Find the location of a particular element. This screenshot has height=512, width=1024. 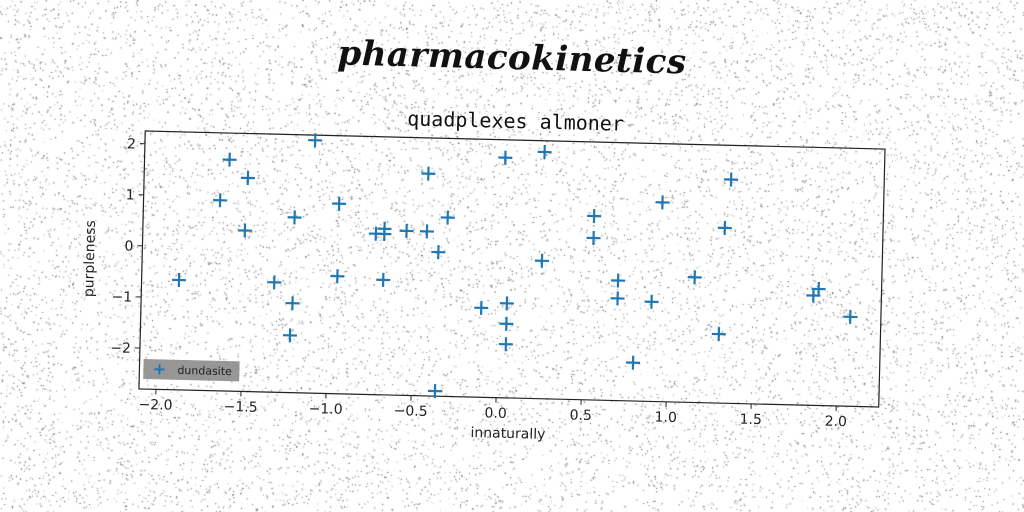

x-tick-label: 0.0 is located at coordinates (495, 413).